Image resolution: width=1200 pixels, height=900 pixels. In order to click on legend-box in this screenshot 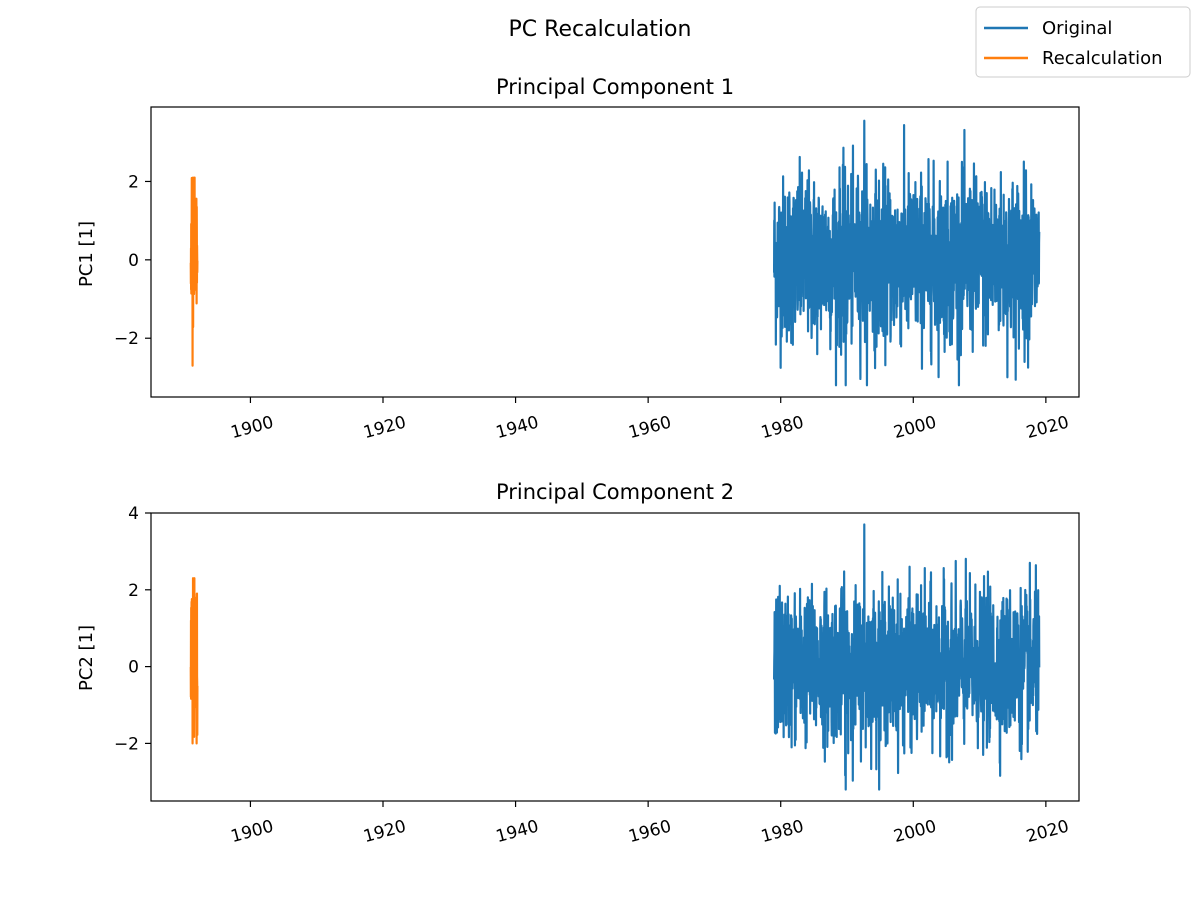, I will do `click(1083, 42)`.